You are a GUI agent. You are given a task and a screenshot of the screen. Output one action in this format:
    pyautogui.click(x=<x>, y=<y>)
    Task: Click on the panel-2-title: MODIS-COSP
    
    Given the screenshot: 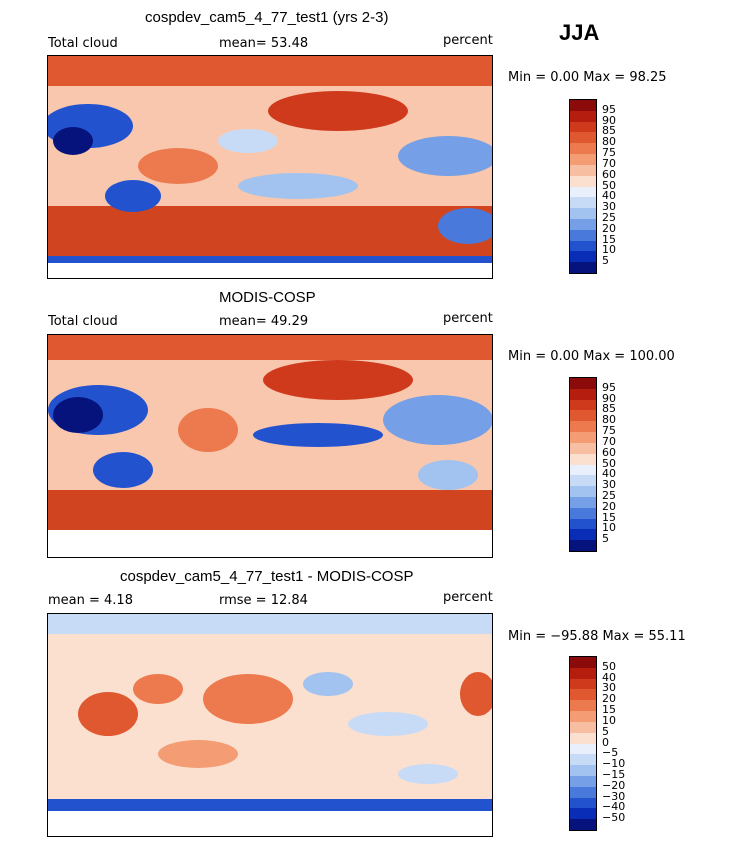 What is the action you would take?
    pyautogui.click(x=267, y=297)
    